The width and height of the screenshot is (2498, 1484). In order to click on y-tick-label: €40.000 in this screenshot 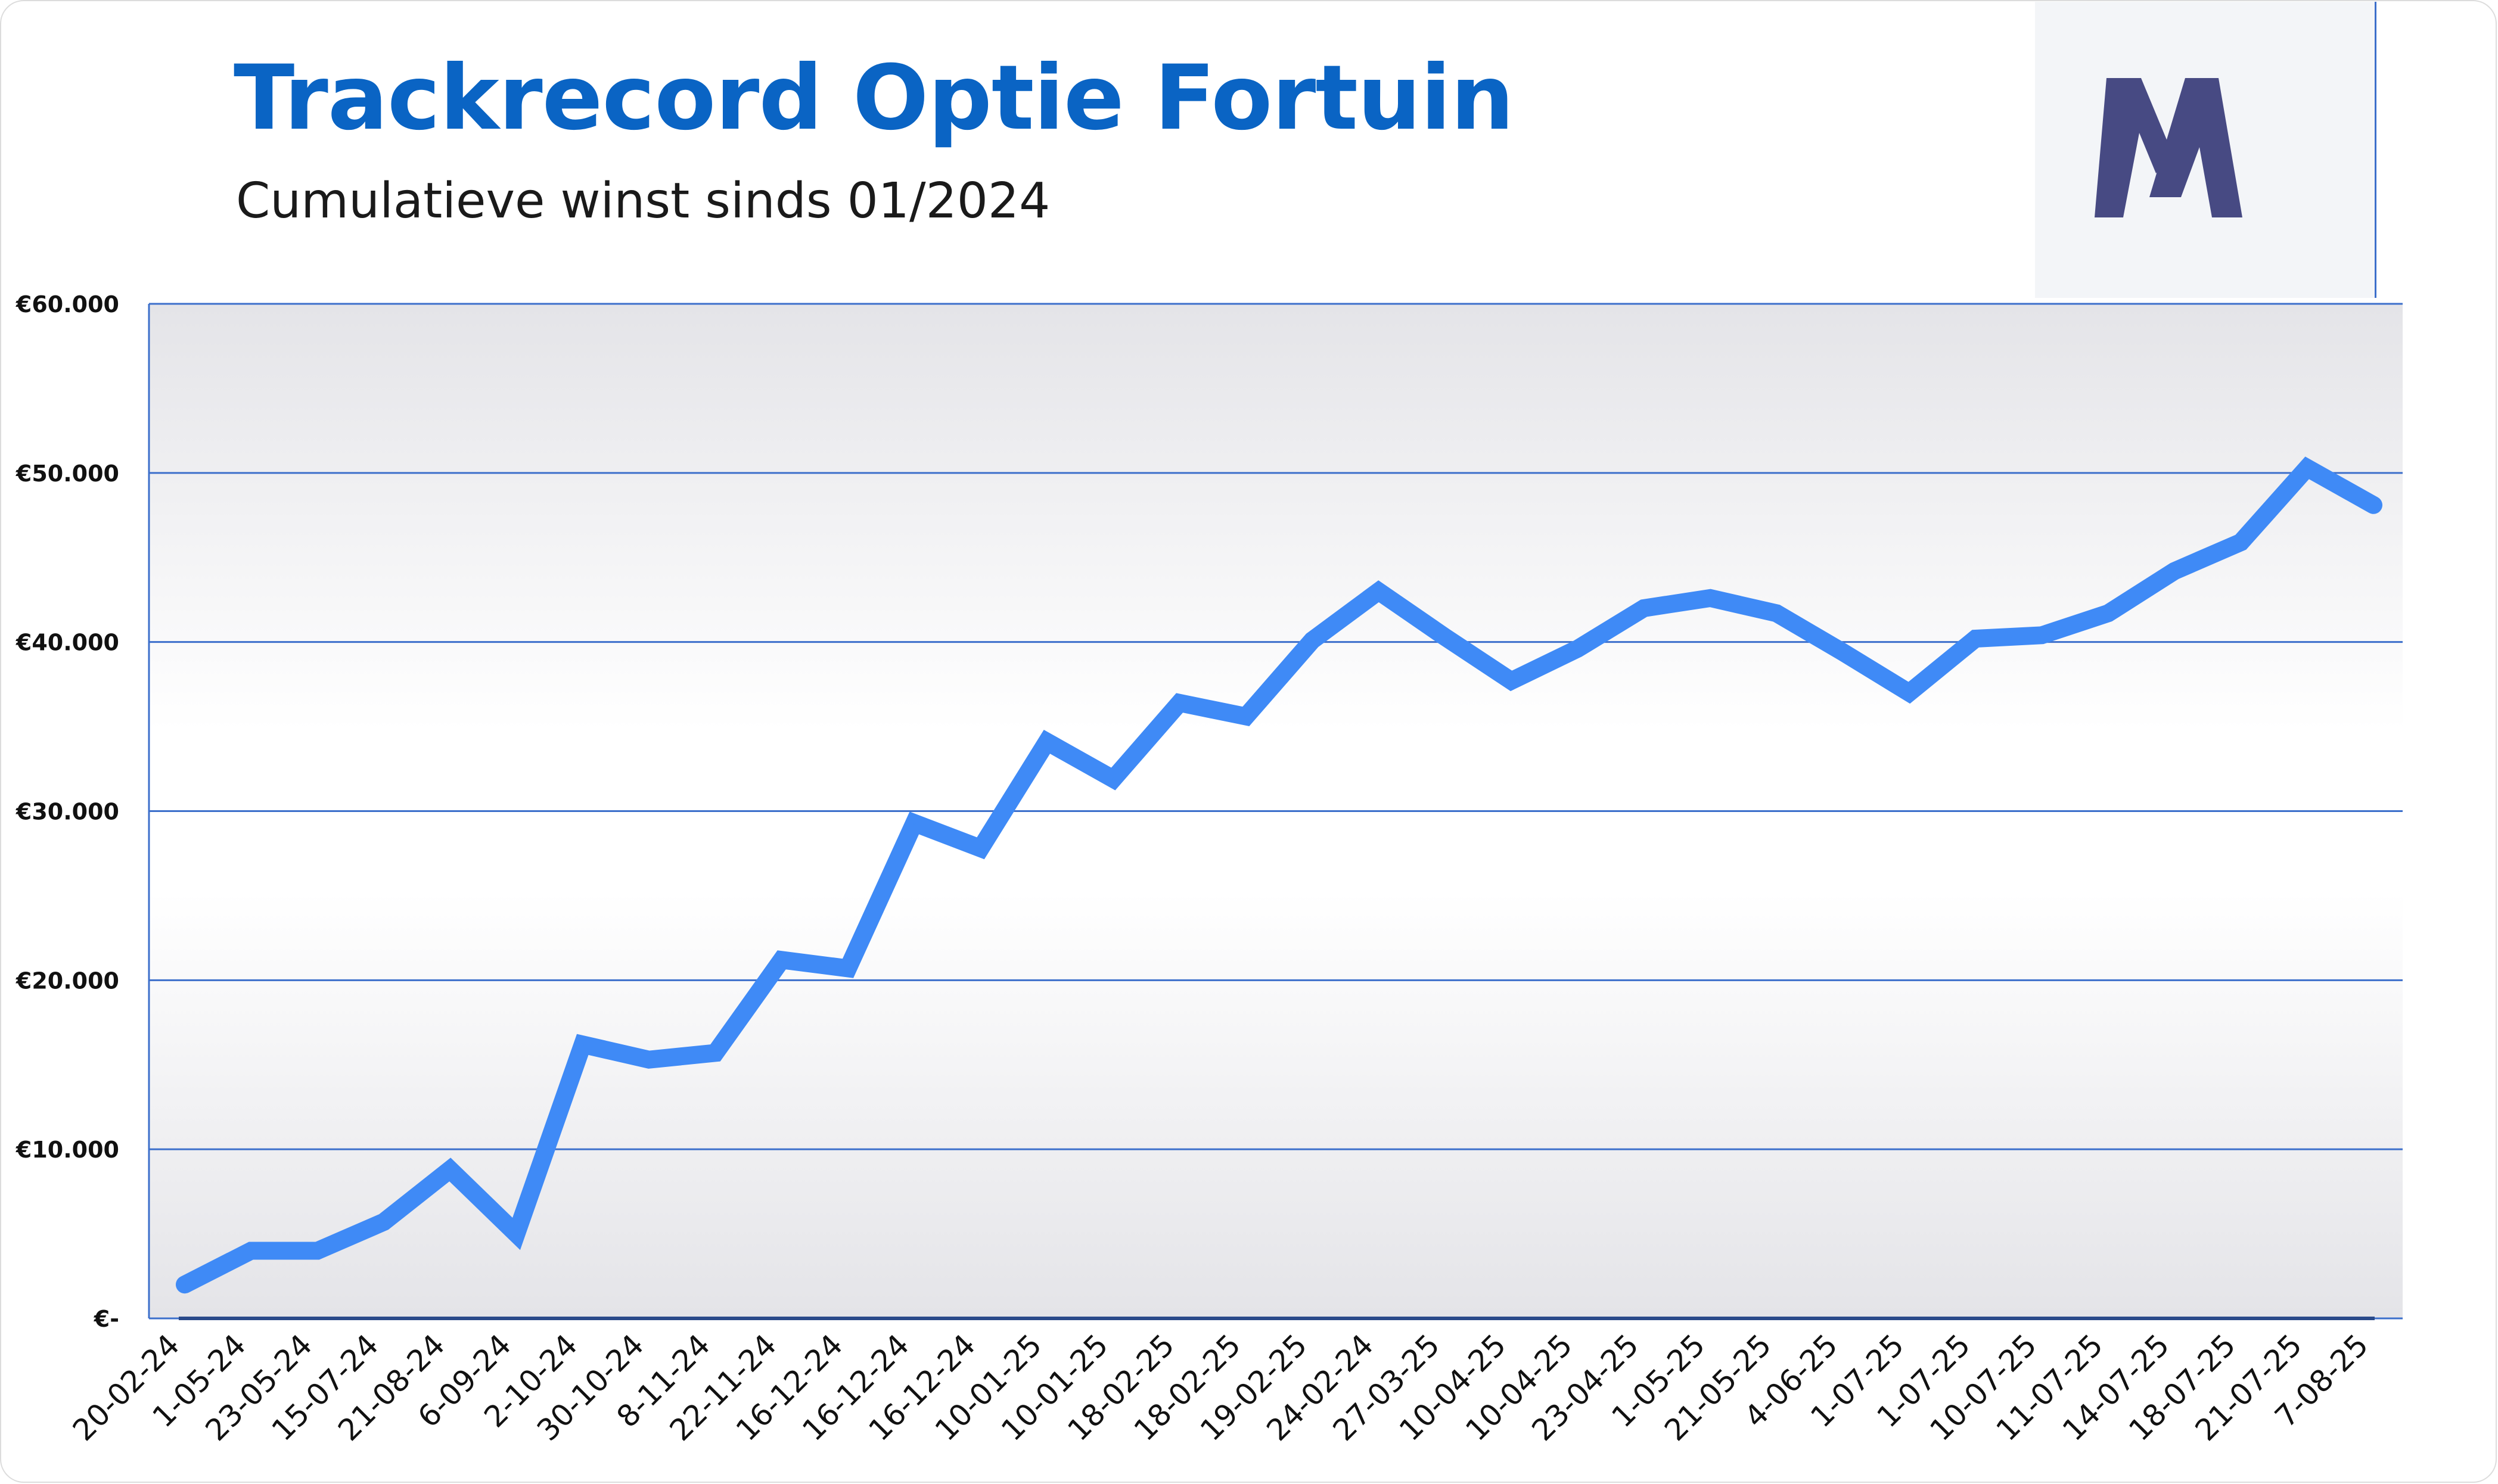, I will do `click(67, 643)`.